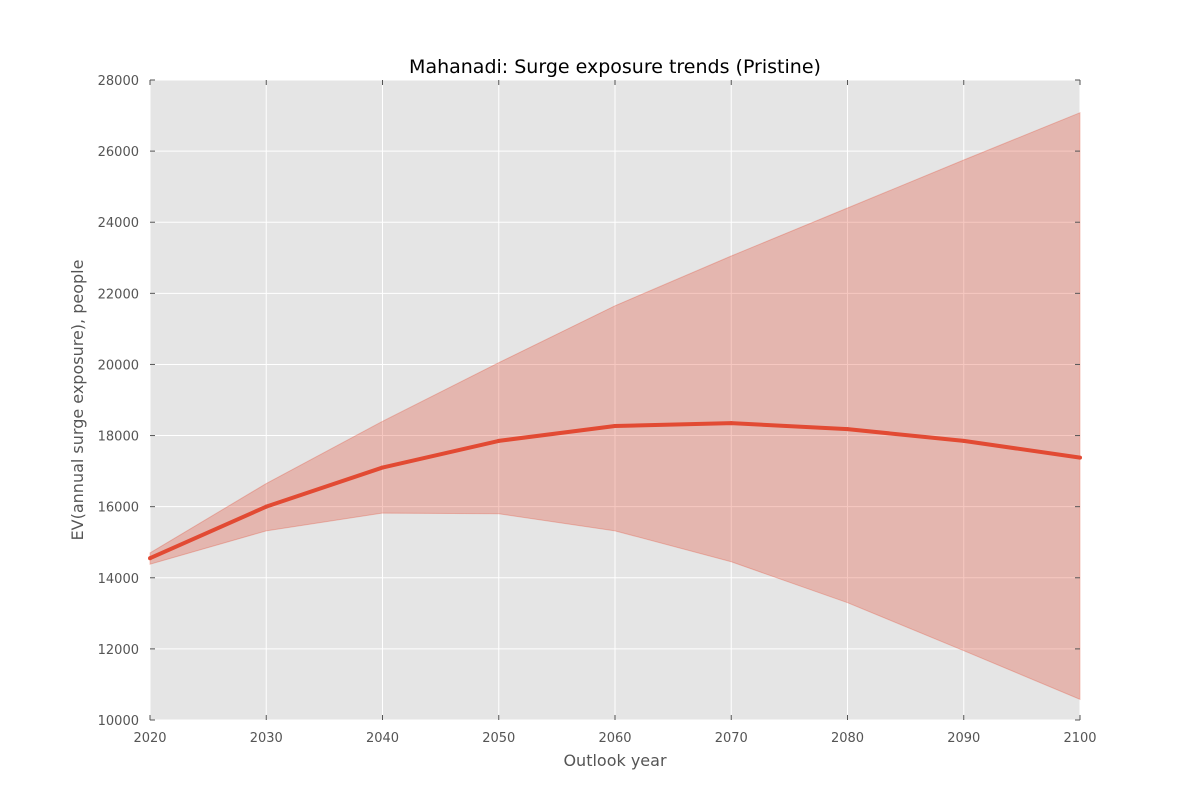 The image size is (1200, 804). I want to click on y-tick-label: 12000, so click(118, 650).